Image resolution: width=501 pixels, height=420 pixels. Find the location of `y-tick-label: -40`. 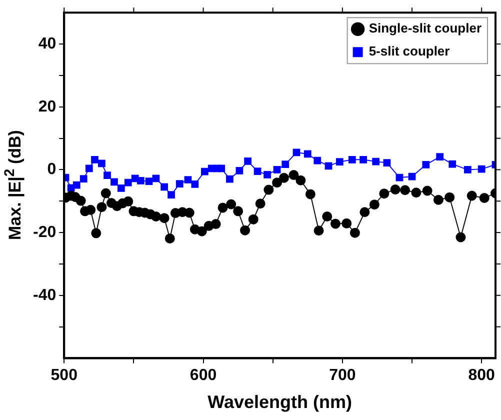

y-tick-label: -40 is located at coordinates (44, 295).